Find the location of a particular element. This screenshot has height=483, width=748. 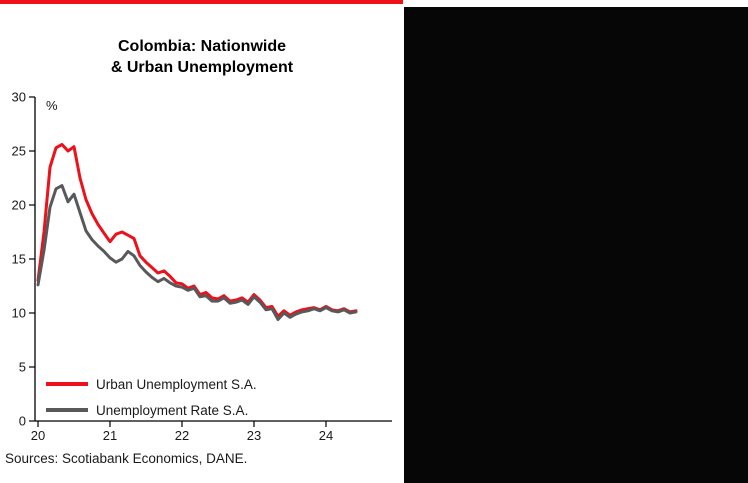

svg-text: 25 is located at coordinates (19, 151).